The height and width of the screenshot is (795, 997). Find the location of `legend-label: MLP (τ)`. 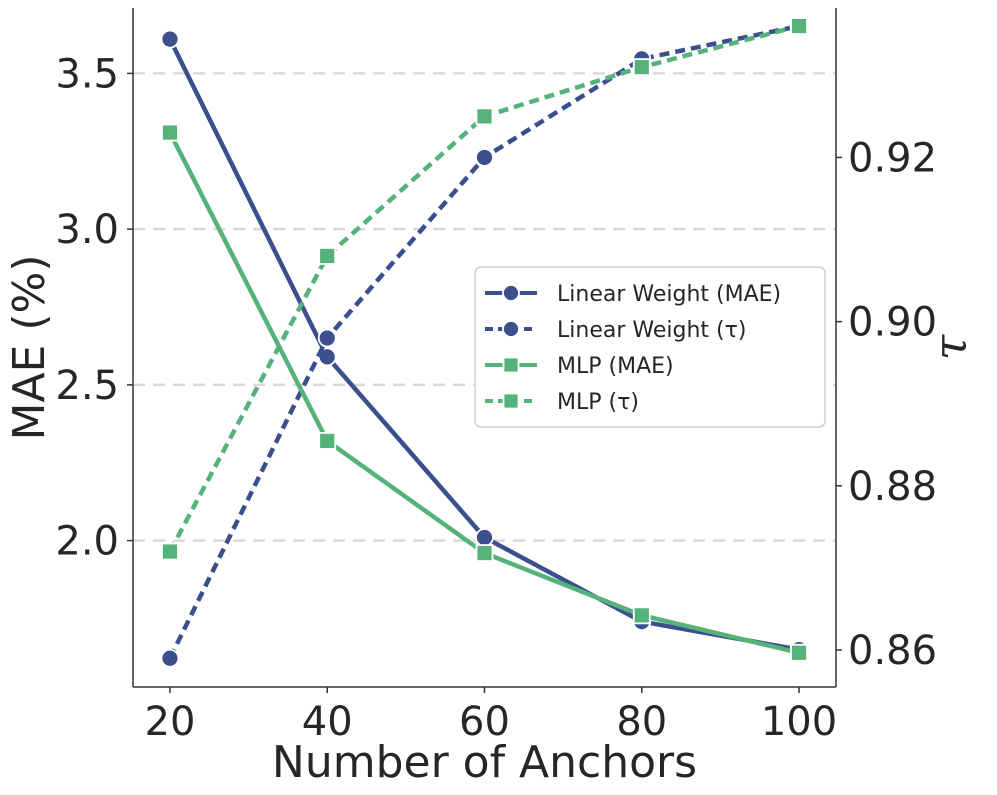

legend-label: MLP (τ) is located at coordinates (598, 402).